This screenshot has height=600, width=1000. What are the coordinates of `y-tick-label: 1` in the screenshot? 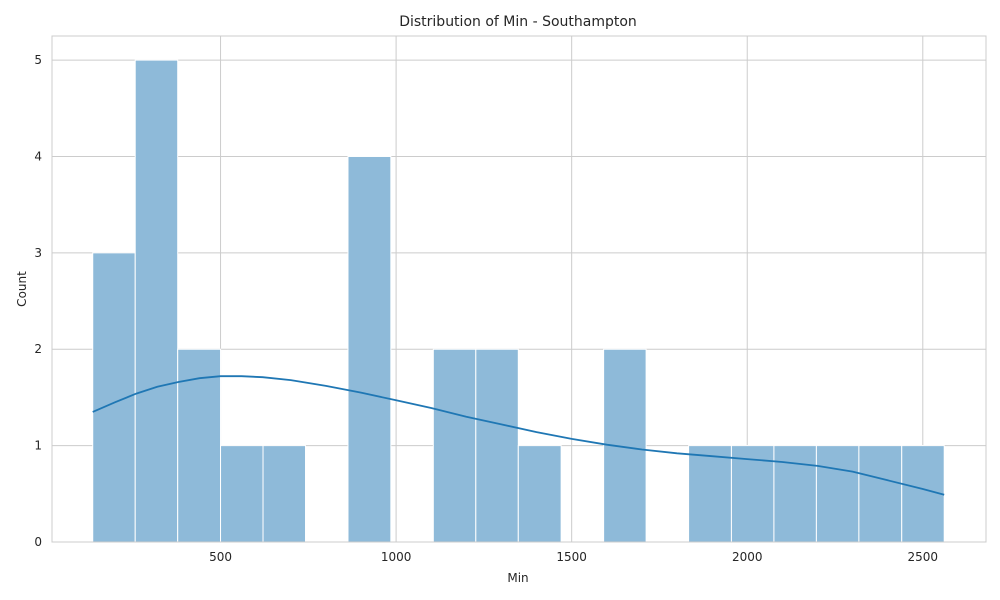 It's located at (38, 446).